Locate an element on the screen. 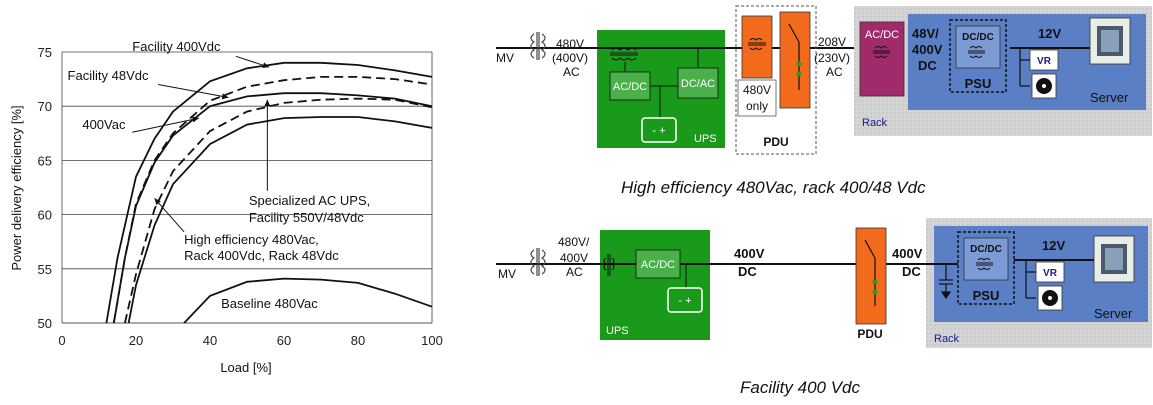  annotation-label: Rack 400Vdc, Rack 48Vdc is located at coordinates (261, 255).